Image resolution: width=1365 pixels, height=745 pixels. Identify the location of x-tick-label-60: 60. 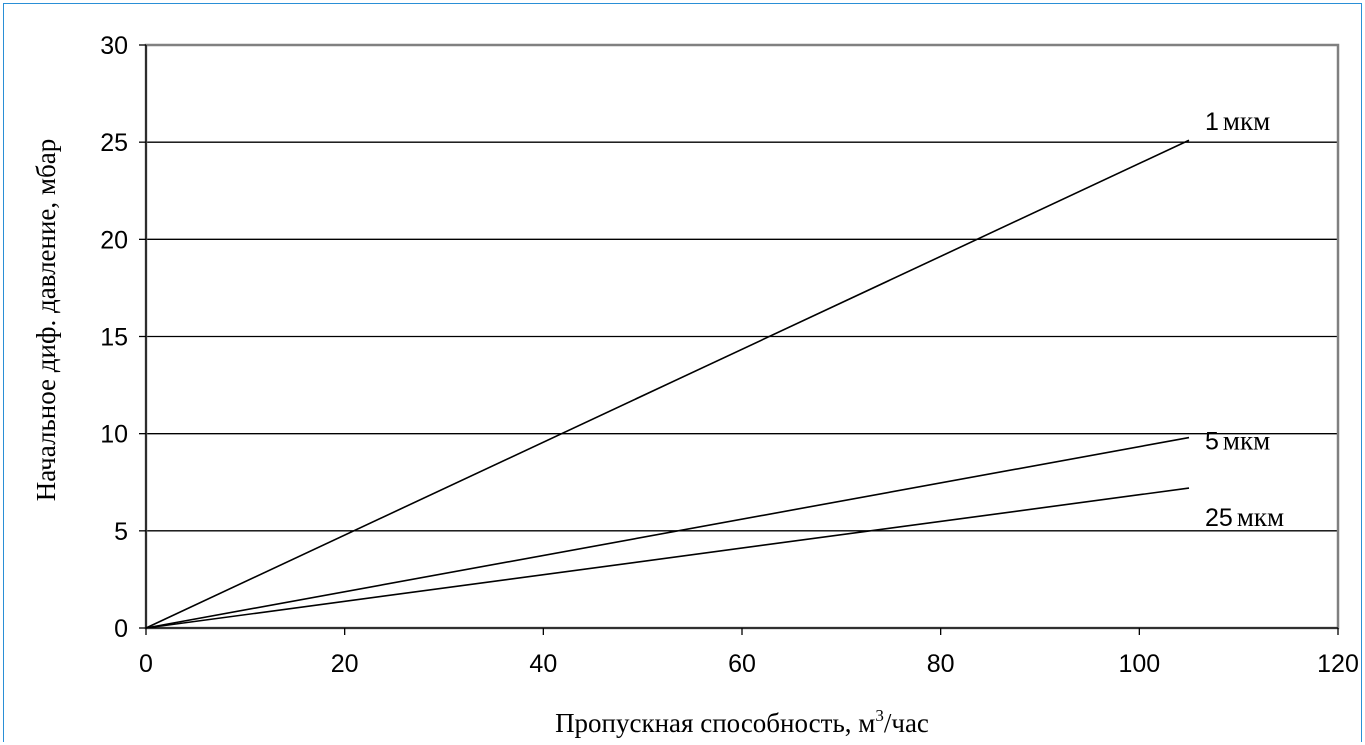
(742, 664).